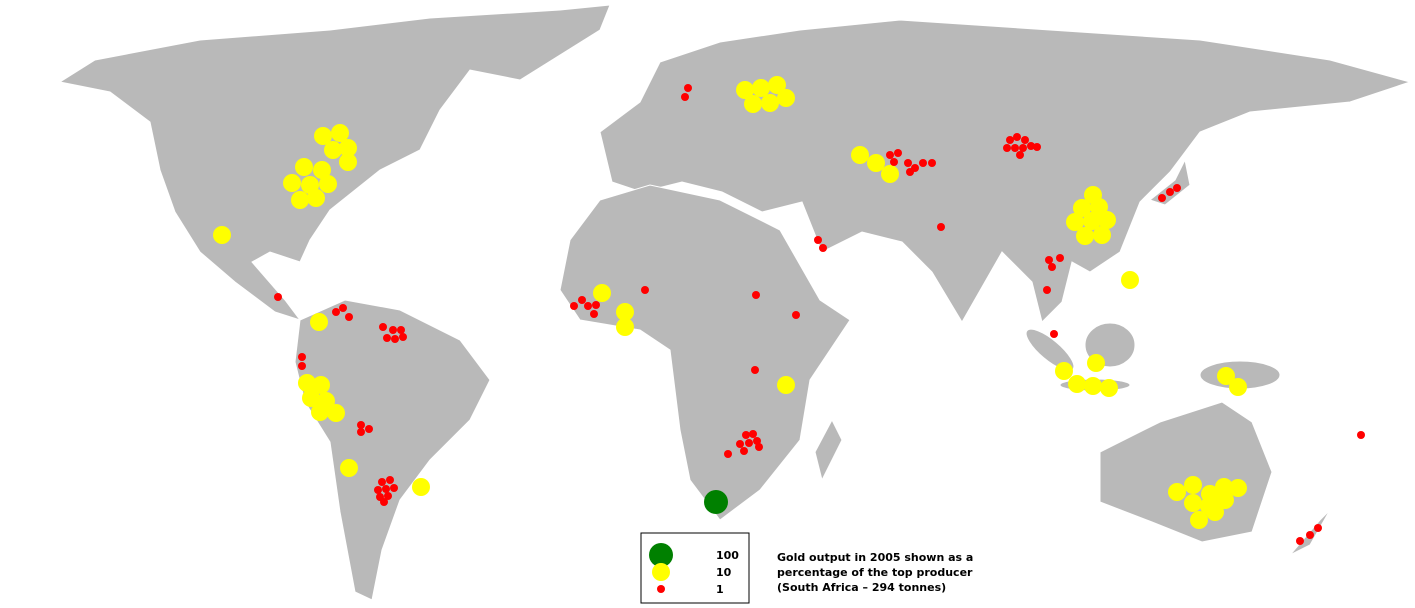  Describe the element at coordinates (1169, 182) in the screenshot. I see `japan` at that location.